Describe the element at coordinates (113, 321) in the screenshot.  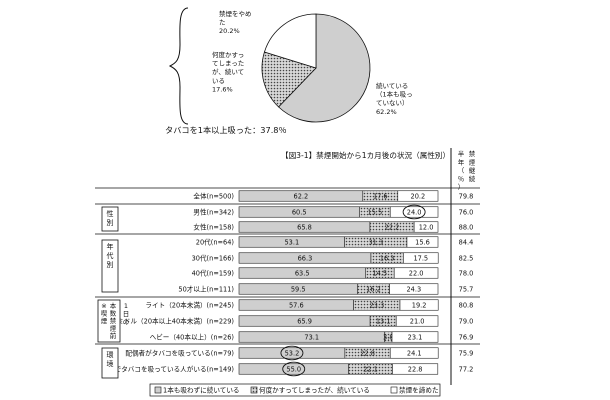
I see `group-label-char: 禁` at that location.